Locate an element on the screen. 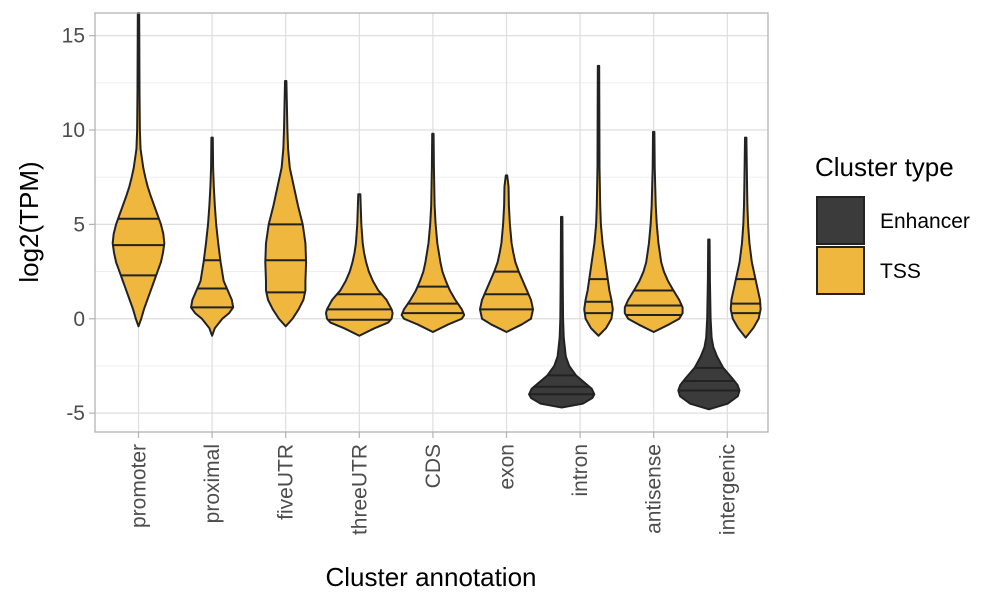  legend-label-tss: TSS is located at coordinates (900, 271).